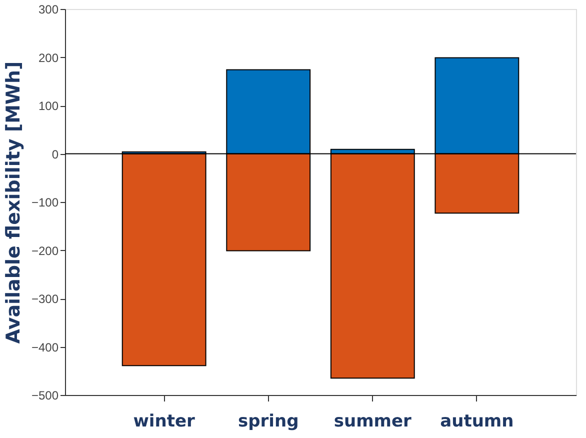 The height and width of the screenshot is (438, 586). I want to click on y-tick-label: −500, so click(45, 395).